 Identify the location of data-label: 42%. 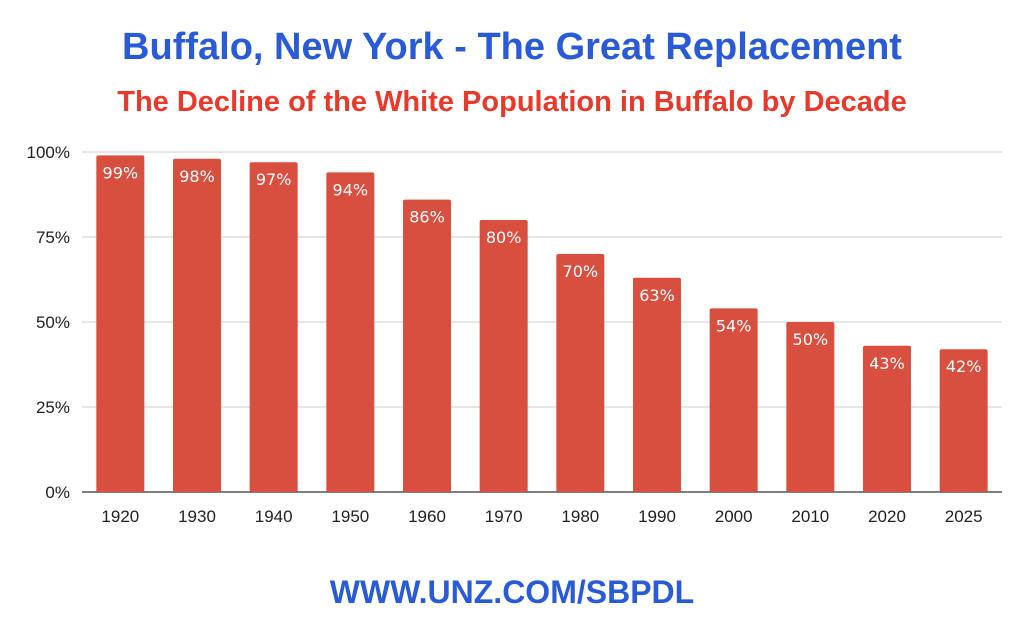
(964, 366).